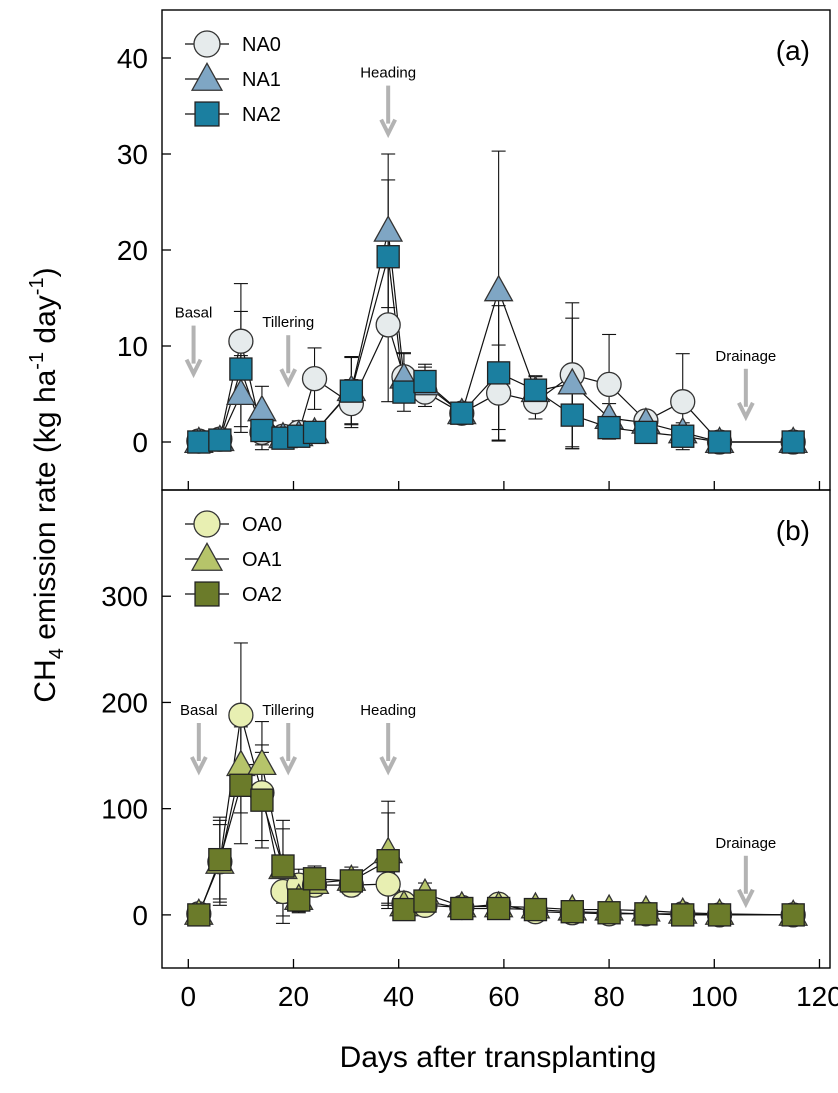 This screenshot has width=838, height=1093. I want to click on markers-na2, so click(496, 349).